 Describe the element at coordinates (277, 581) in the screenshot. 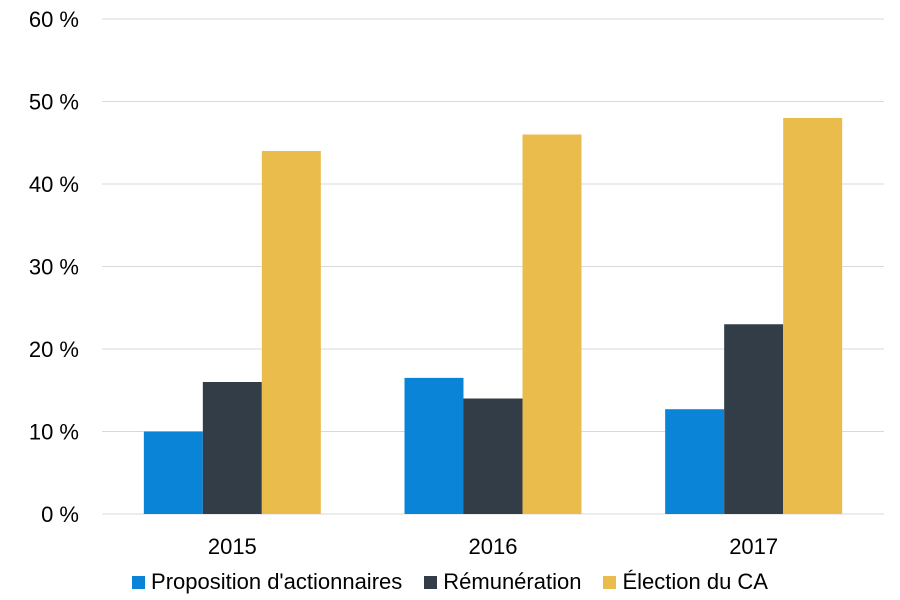

I see `legend-label-proposition: Proposition d'actionnaires` at that location.